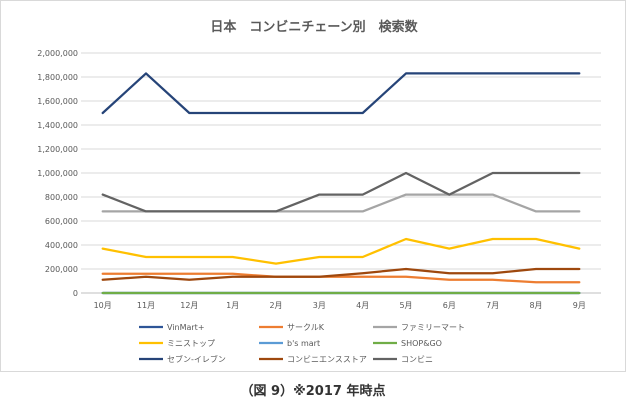 The height and width of the screenshot is (414, 626). What do you see at coordinates (275, 305) in the screenshot?
I see `x-tick-label: 2月` at bounding box center [275, 305].